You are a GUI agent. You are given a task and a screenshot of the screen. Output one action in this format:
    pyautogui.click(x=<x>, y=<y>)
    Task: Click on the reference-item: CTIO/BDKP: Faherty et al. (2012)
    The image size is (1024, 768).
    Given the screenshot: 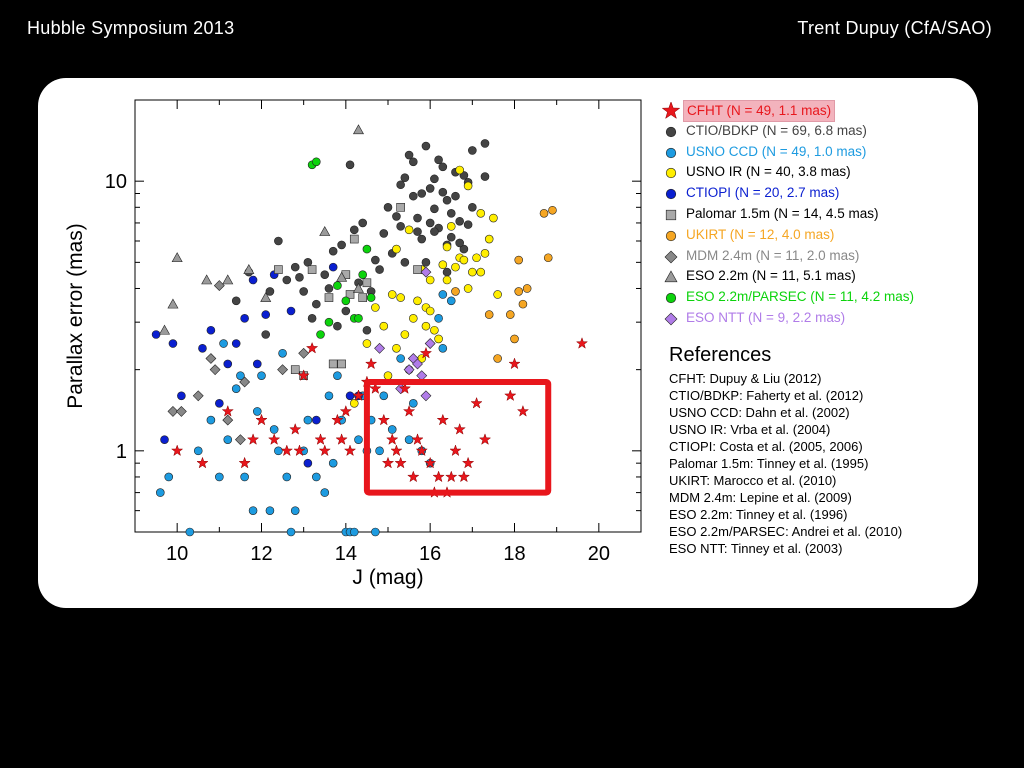 What is the action you would take?
    pyautogui.click(x=766, y=395)
    